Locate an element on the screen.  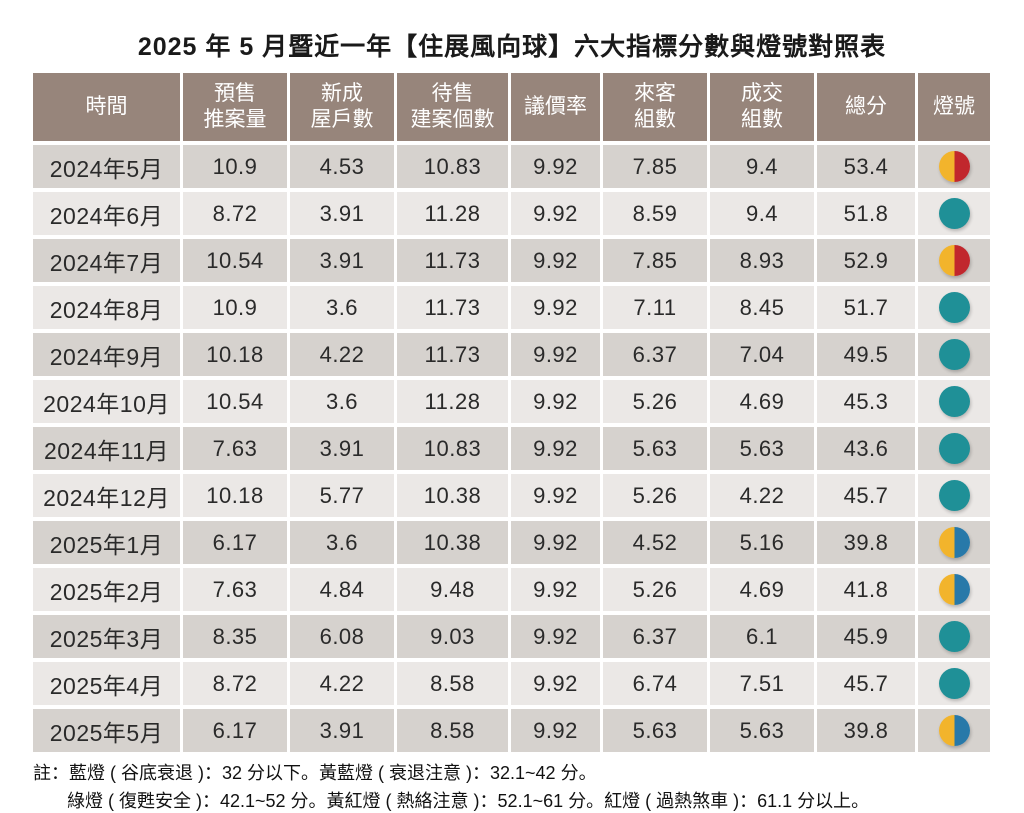
header-cell-1: 預售 推案量 is located at coordinates (235, 107).